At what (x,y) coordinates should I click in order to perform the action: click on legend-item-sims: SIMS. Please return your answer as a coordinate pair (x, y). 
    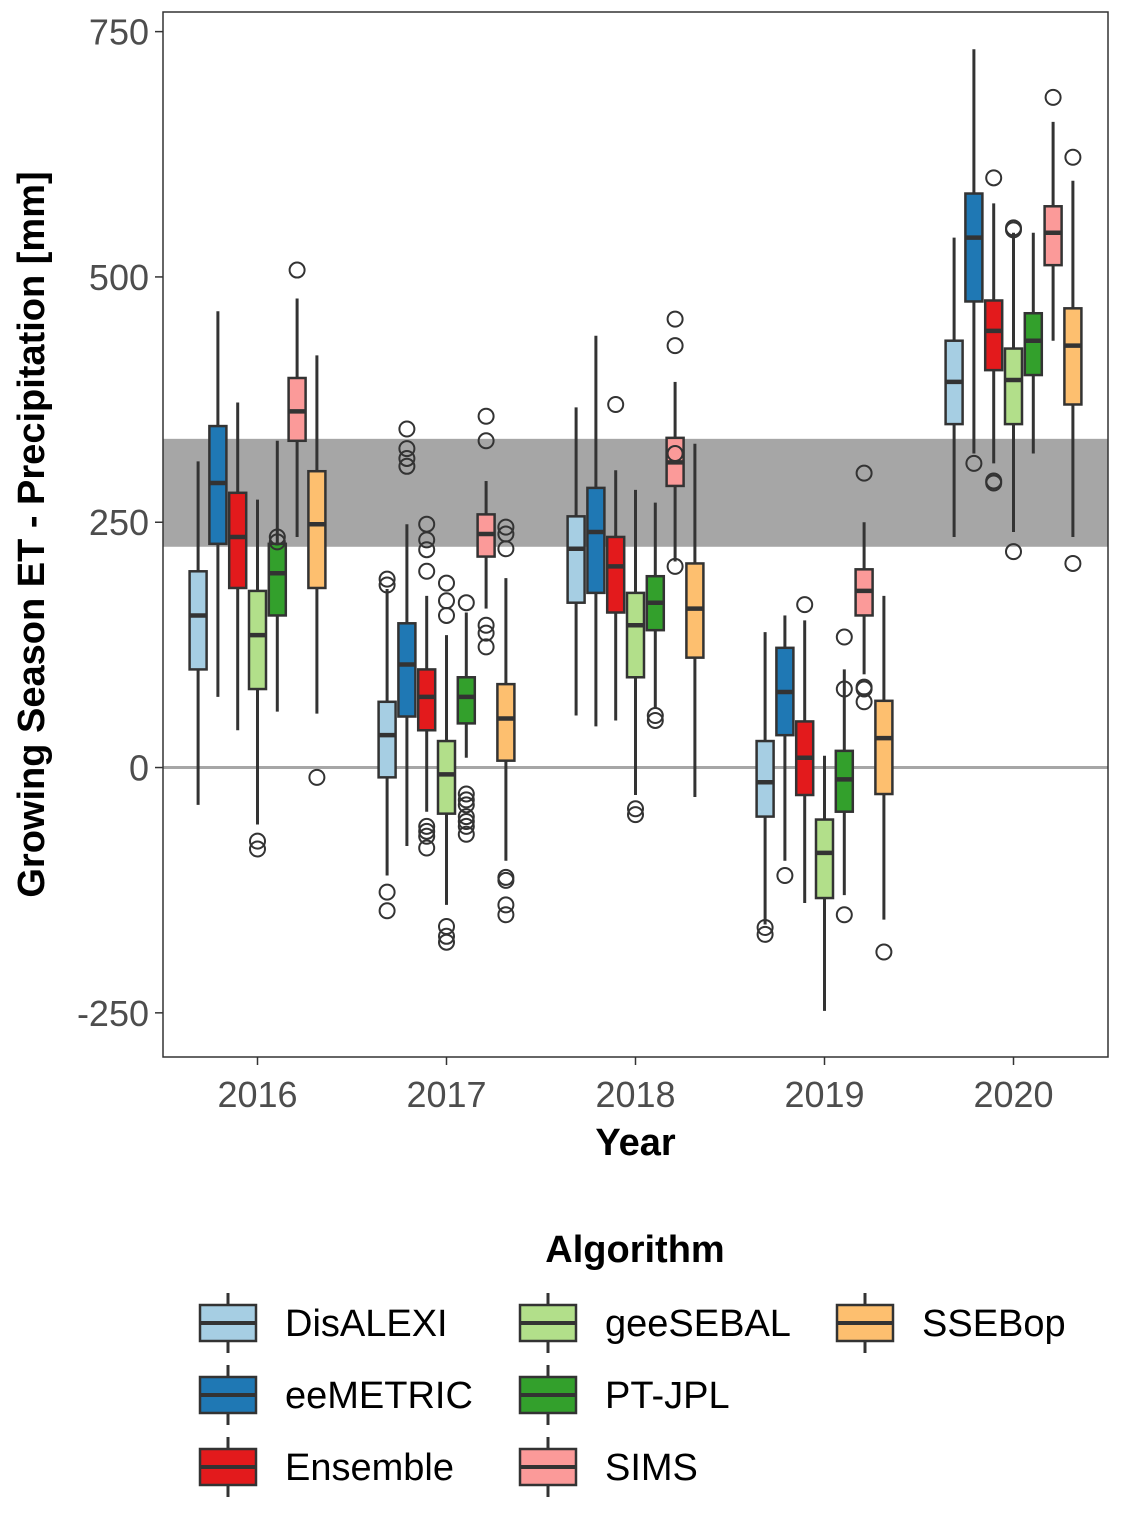
    Looking at the image, I should click on (608, 1467).